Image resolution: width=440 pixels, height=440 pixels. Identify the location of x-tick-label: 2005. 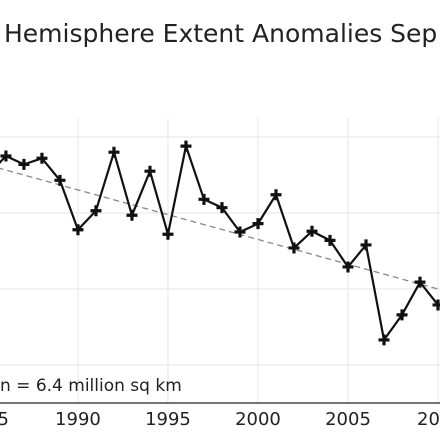
(348, 419).